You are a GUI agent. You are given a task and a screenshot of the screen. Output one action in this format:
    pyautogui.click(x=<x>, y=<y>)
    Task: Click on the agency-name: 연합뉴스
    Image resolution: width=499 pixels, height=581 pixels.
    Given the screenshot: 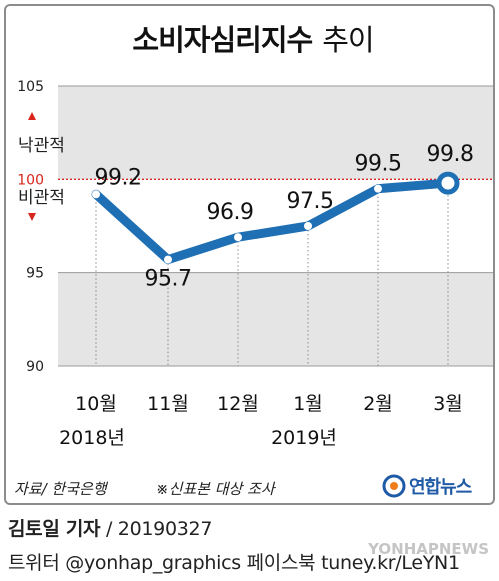 What is the action you would take?
    pyautogui.click(x=440, y=487)
    